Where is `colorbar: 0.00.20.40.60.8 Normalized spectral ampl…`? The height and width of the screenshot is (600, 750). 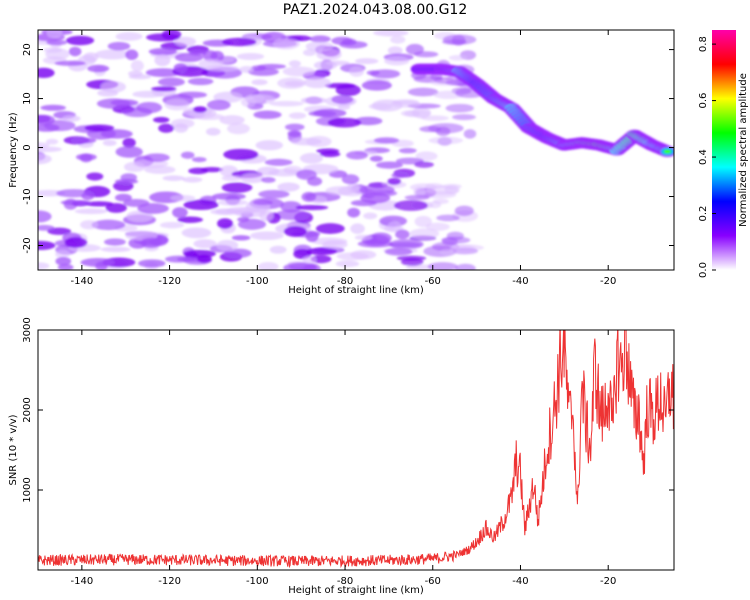
colorbar: 0.00.20.40.60.8 Normalized spectral ampl… is located at coordinates (723, 154).